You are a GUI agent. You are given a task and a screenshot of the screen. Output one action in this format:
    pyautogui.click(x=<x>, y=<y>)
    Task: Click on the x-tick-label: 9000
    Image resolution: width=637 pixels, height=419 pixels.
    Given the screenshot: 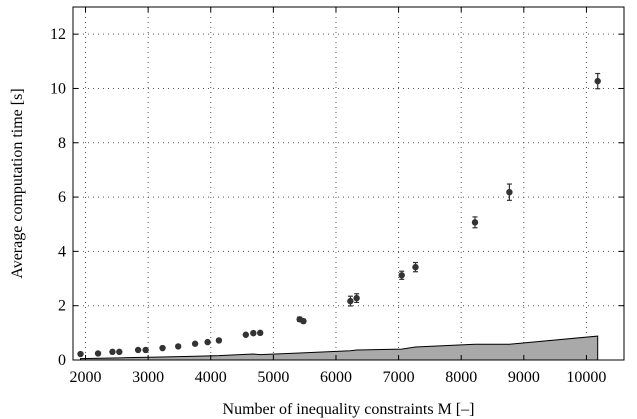 What is the action you would take?
    pyautogui.click(x=524, y=377)
    